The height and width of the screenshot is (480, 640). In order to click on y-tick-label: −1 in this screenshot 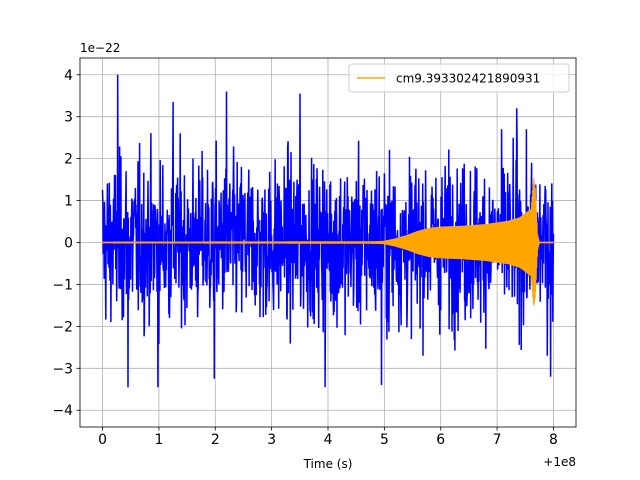, I will do `click(63, 285)`.